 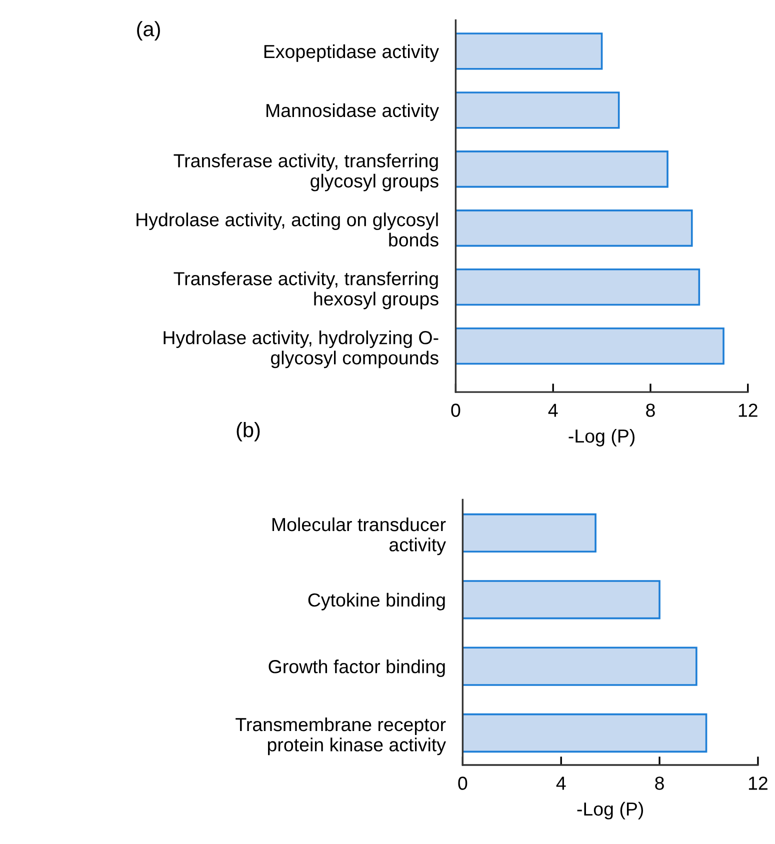 I want to click on y-tick-label: Hydrolase activity, acting on glycosyl bonds, so click(x=287, y=229).